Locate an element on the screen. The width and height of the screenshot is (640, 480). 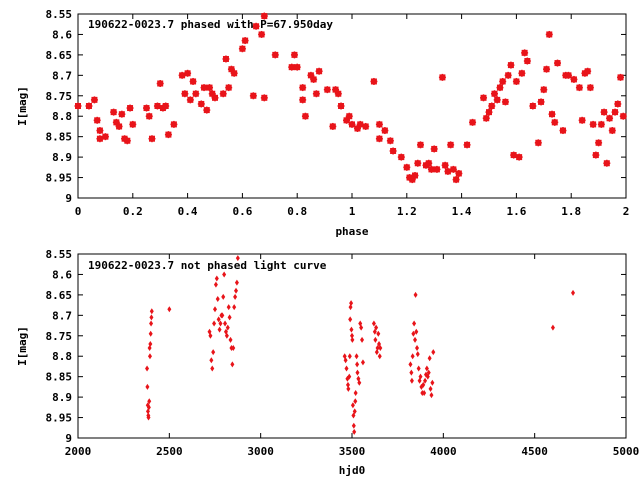
x-tick-label: 0.8 is located at coordinates (297, 211).